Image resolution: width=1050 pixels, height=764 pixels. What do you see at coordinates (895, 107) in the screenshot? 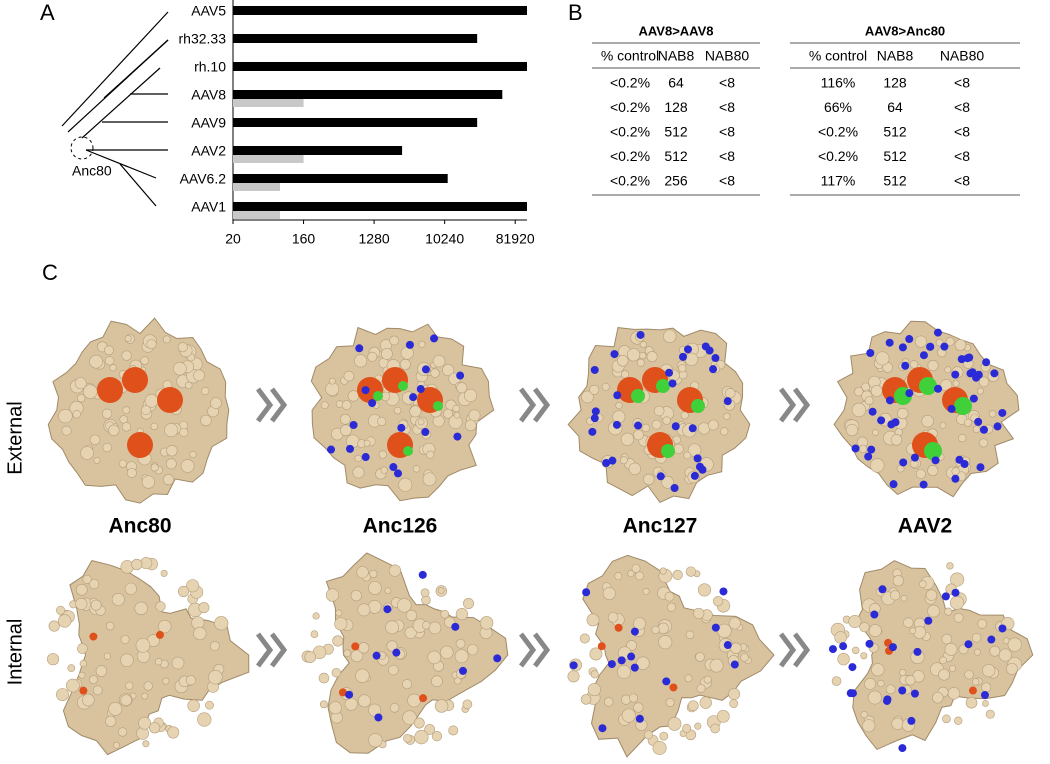
I see `table-cell: 64` at bounding box center [895, 107].